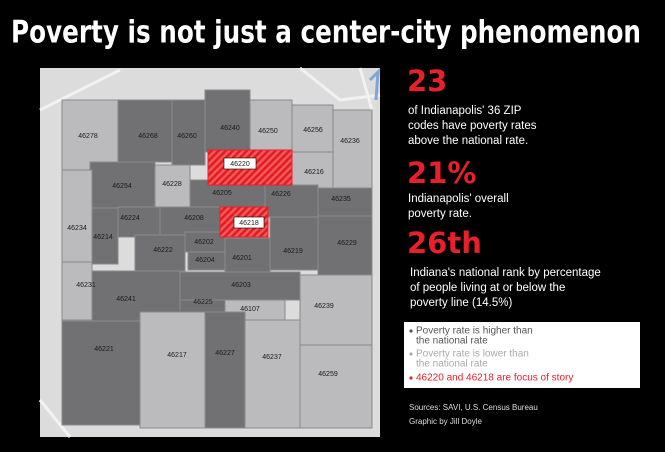 This screenshot has height=452, width=665. I want to click on stat-figure: 23, so click(427, 81).